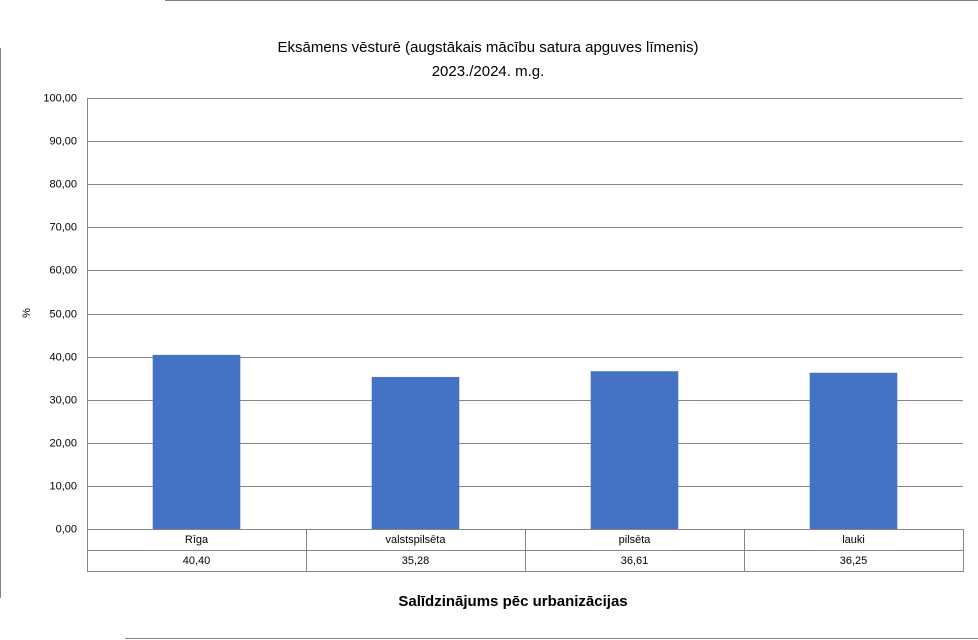  I want to click on data-label: 40,40, so click(197, 561).